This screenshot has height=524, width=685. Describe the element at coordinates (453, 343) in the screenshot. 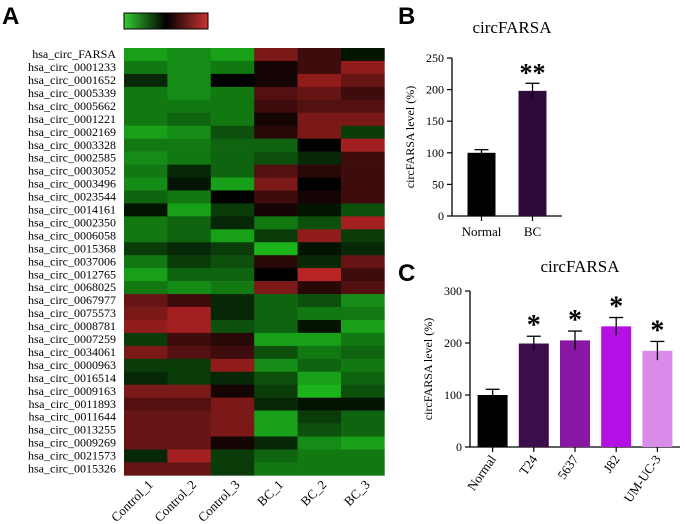

I see `y-tick-label: 200` at that location.